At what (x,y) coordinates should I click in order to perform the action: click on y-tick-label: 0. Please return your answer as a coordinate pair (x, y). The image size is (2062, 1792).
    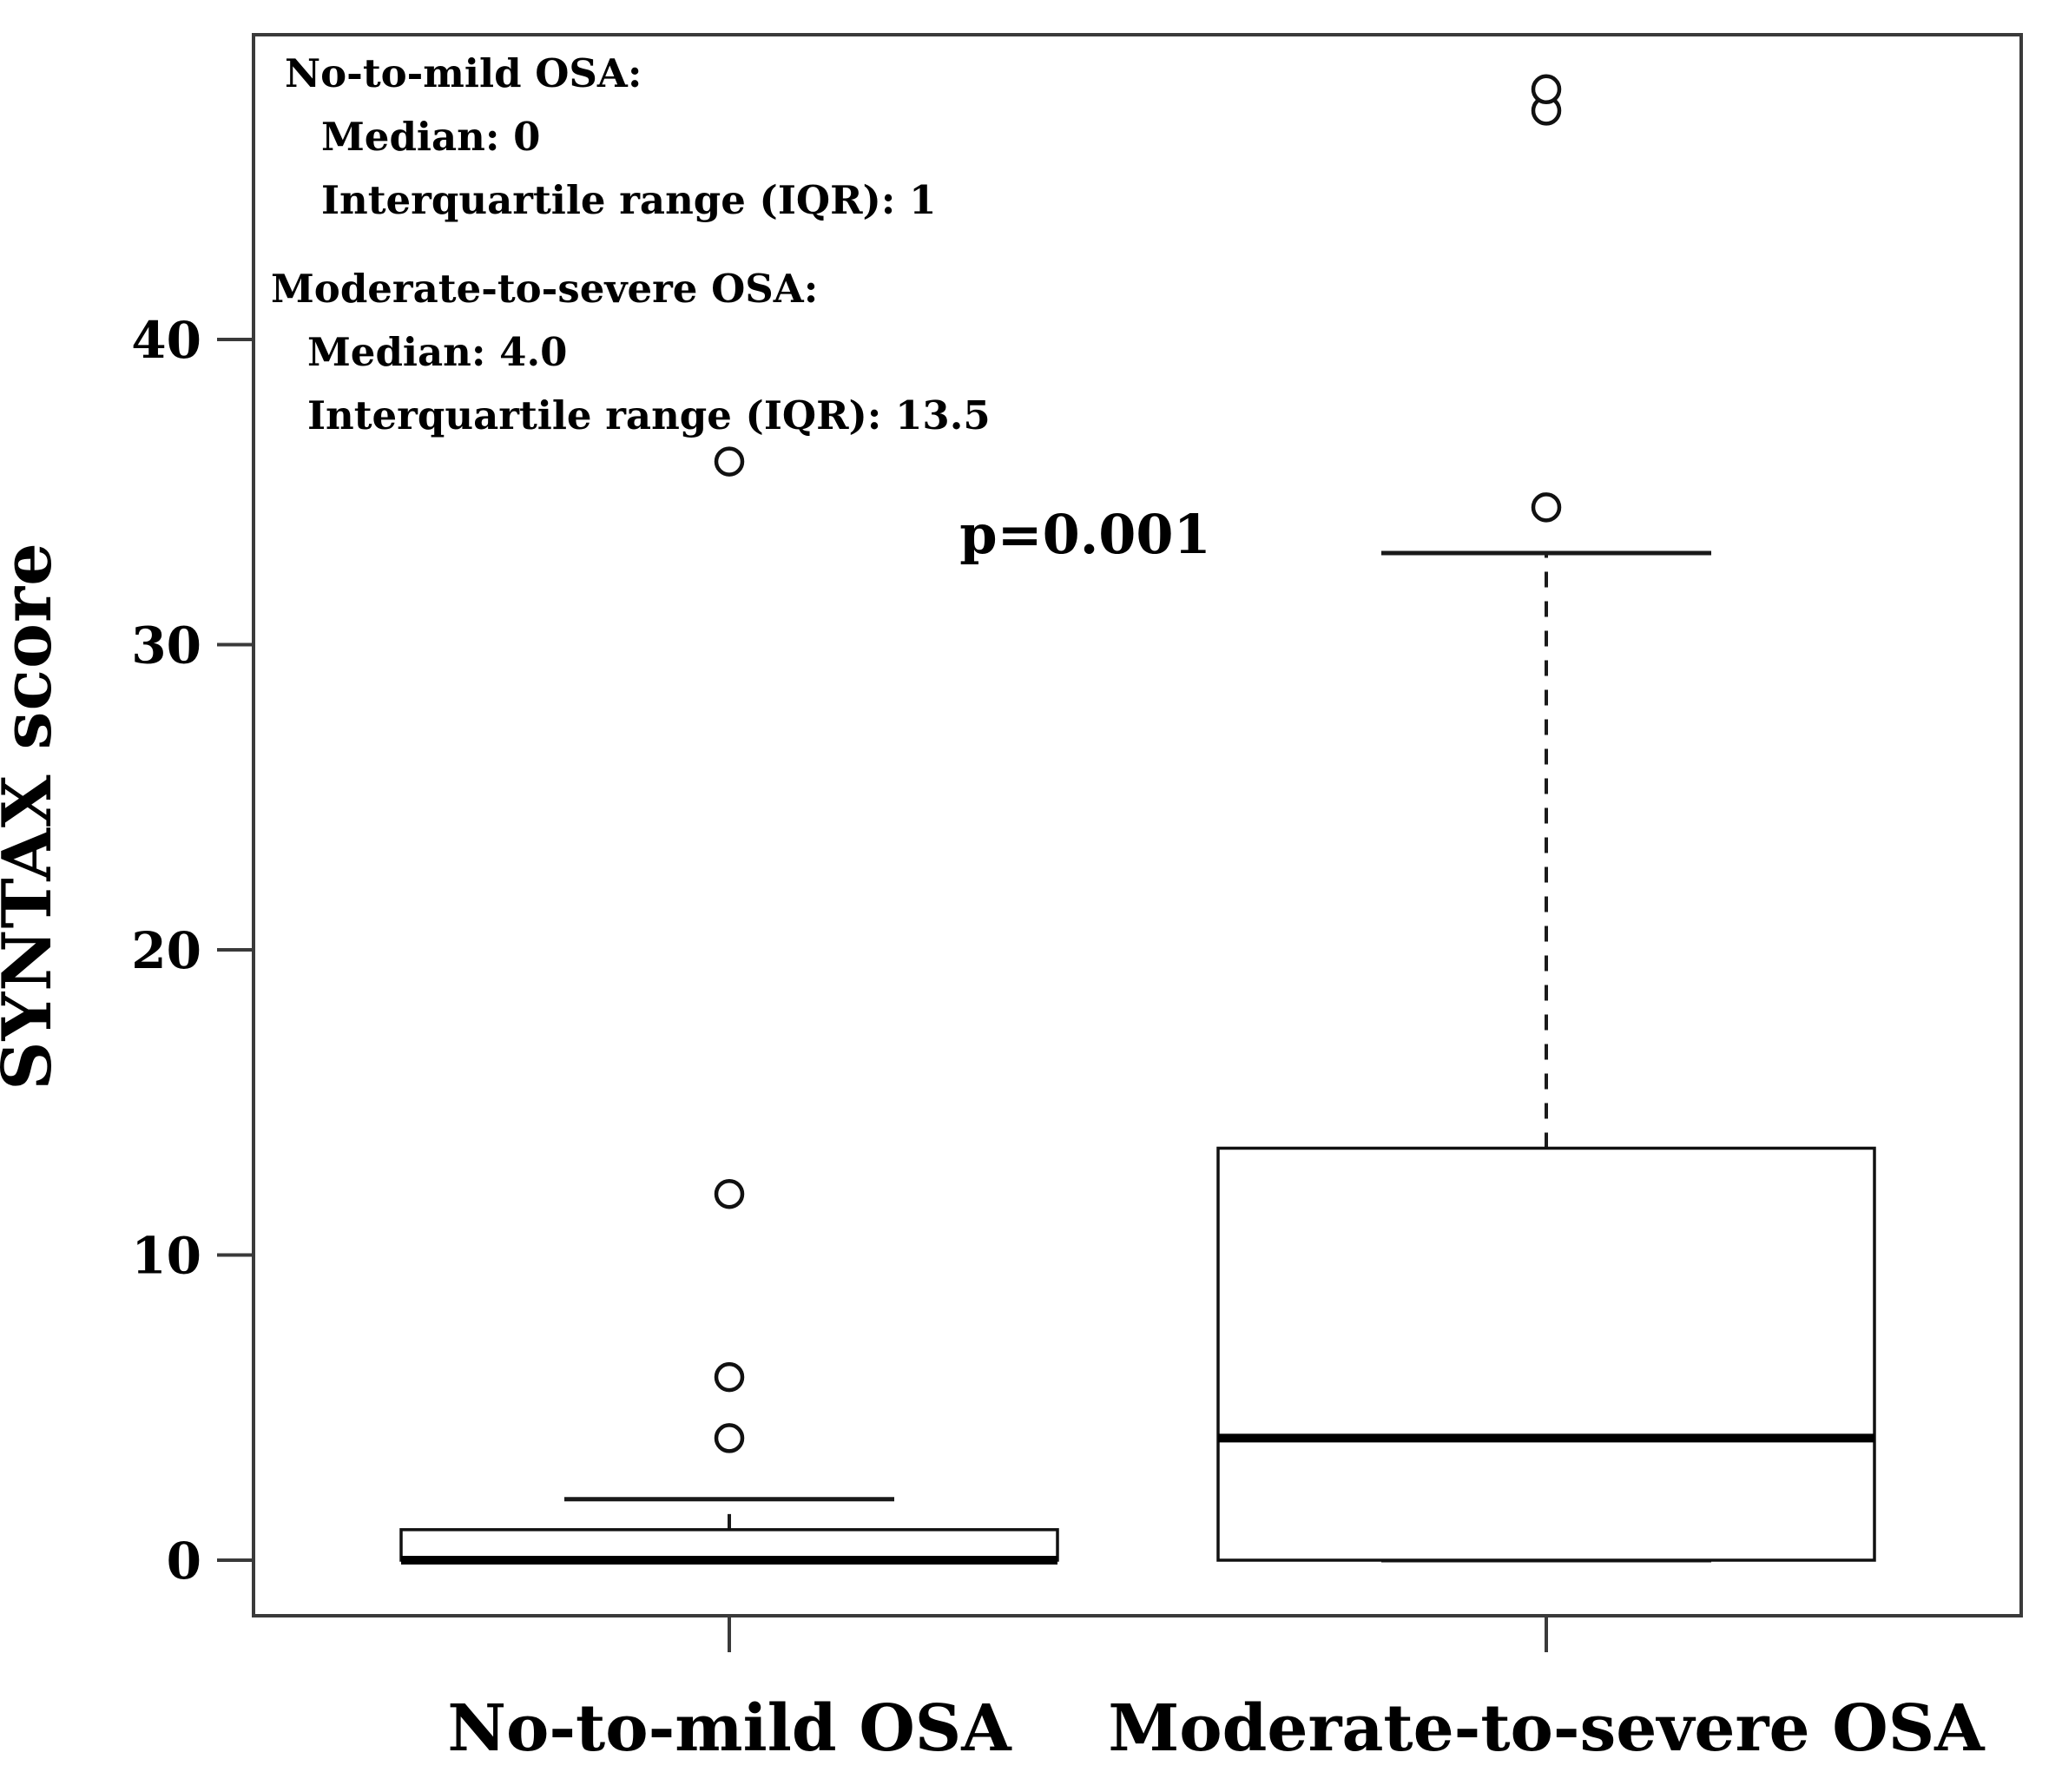
    Looking at the image, I should click on (184, 1561).